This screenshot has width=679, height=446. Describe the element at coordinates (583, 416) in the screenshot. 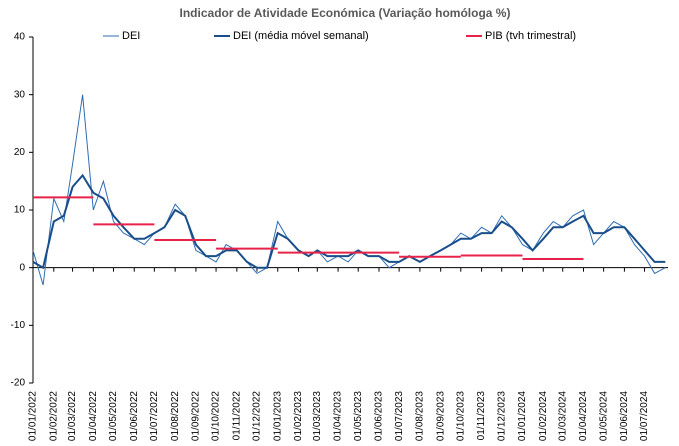

I see `x-tick-label: 01/04/2024` at that location.